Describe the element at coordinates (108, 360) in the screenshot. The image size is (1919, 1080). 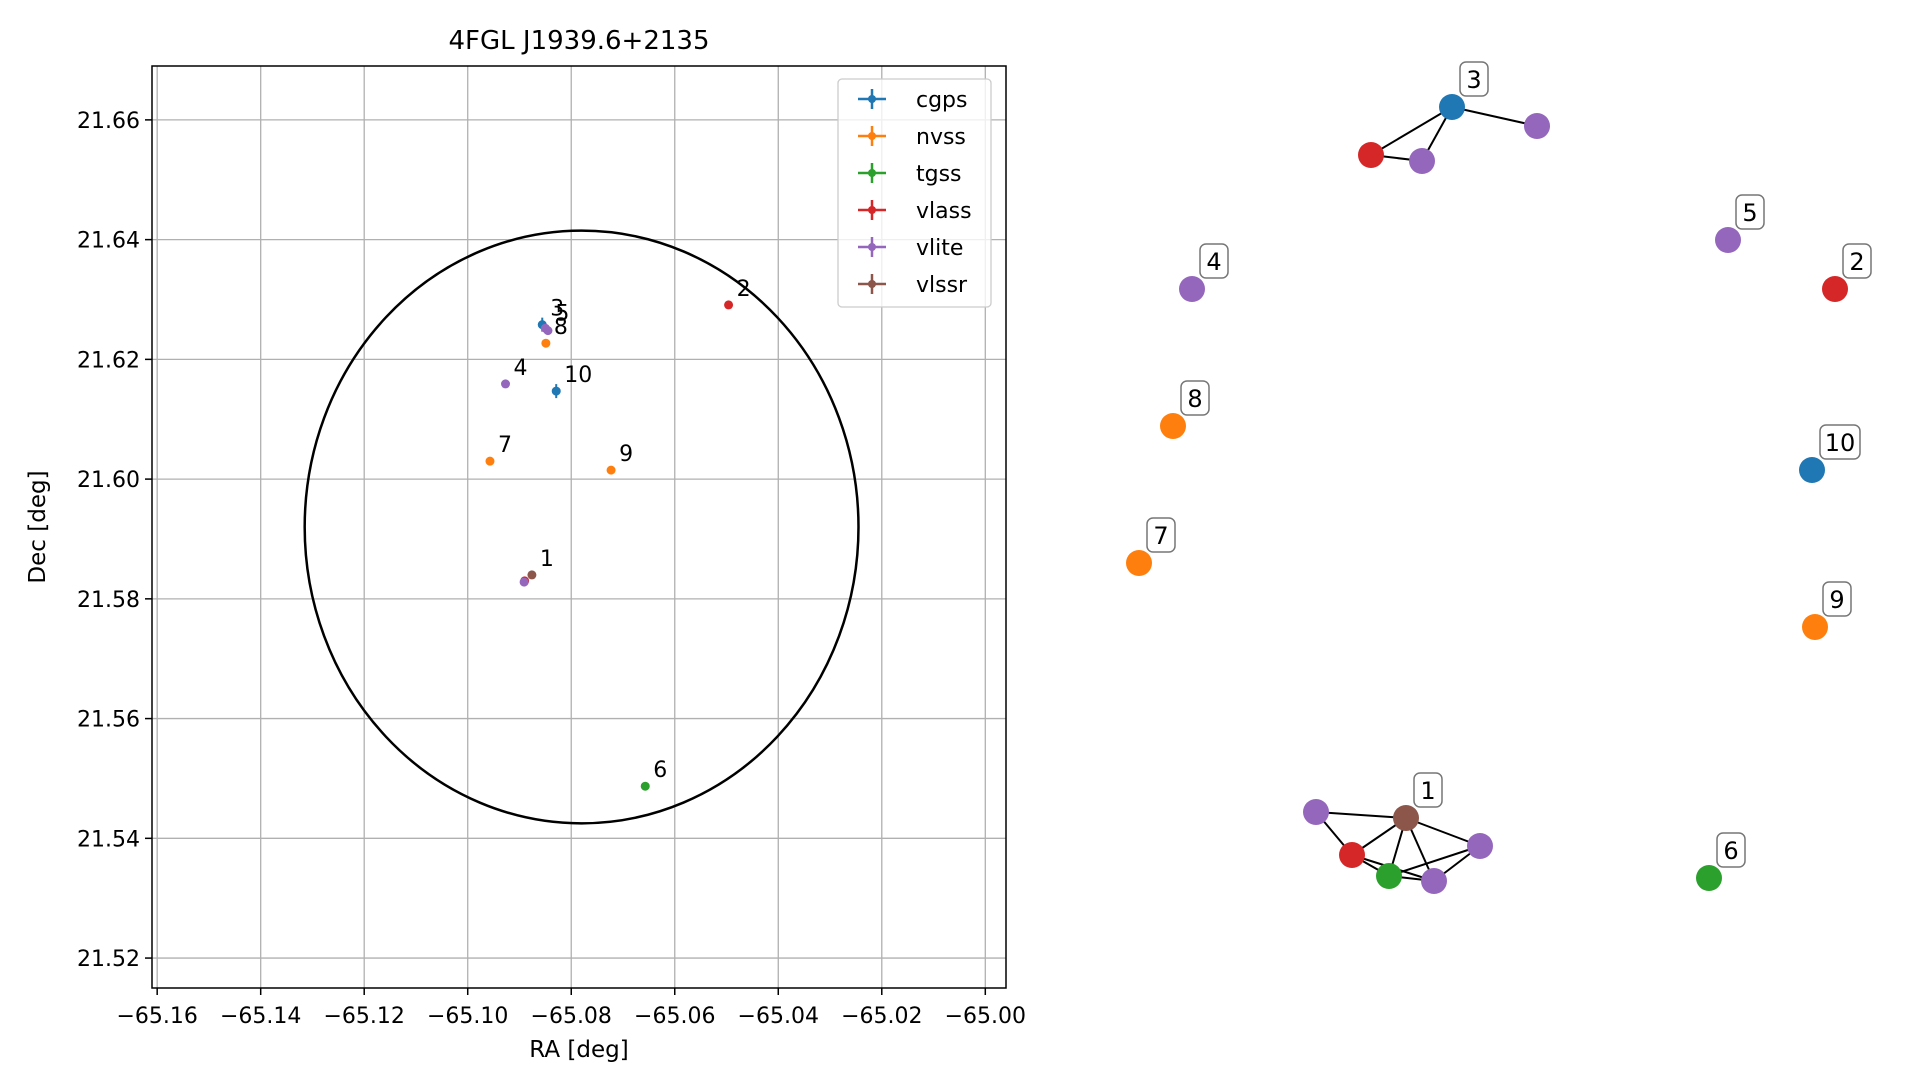
I see `y-tick-label: 21.62` at that location.